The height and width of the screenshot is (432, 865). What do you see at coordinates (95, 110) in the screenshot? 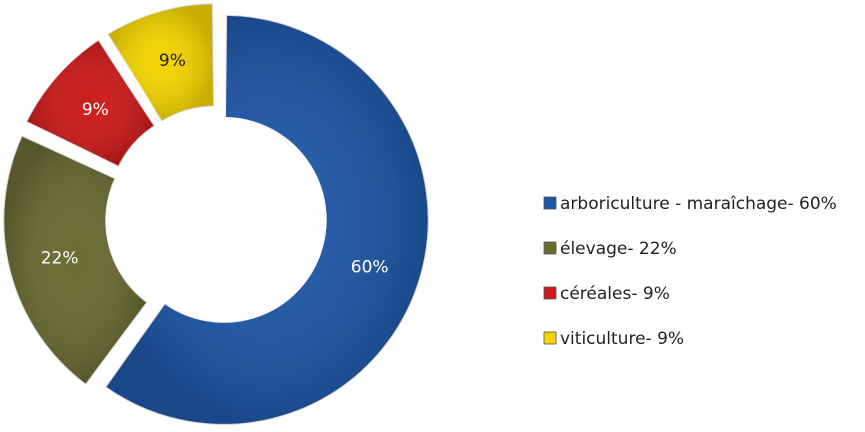
I see `data-label-cereales: 9%` at bounding box center [95, 110].